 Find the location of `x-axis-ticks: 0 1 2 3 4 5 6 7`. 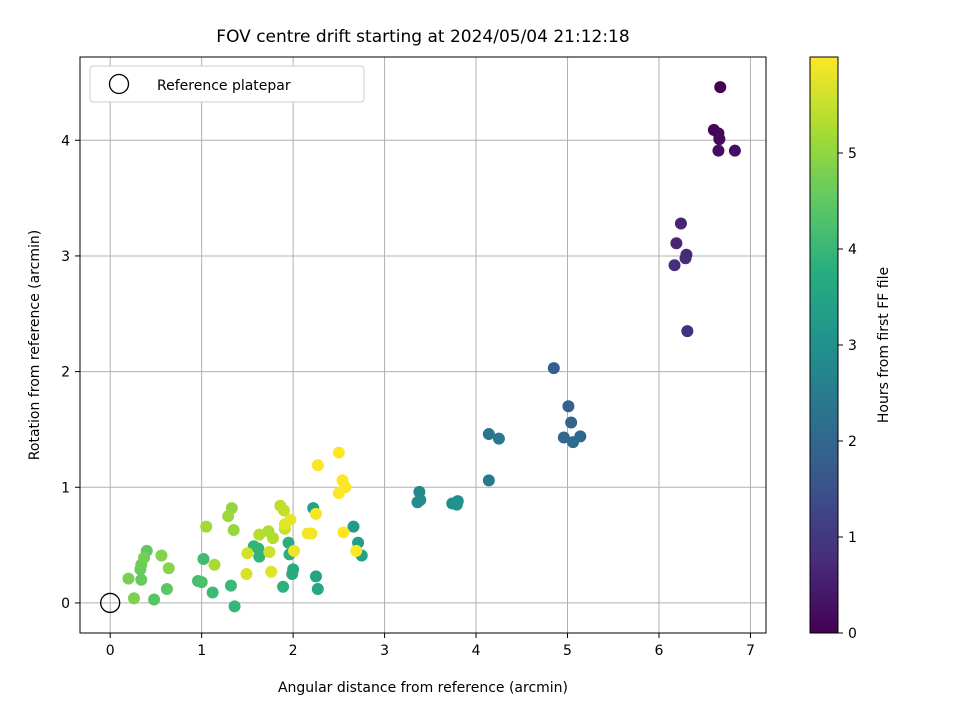

x-axis-ticks: 0 1 2 3 4 5 6 7 is located at coordinates (430, 646).